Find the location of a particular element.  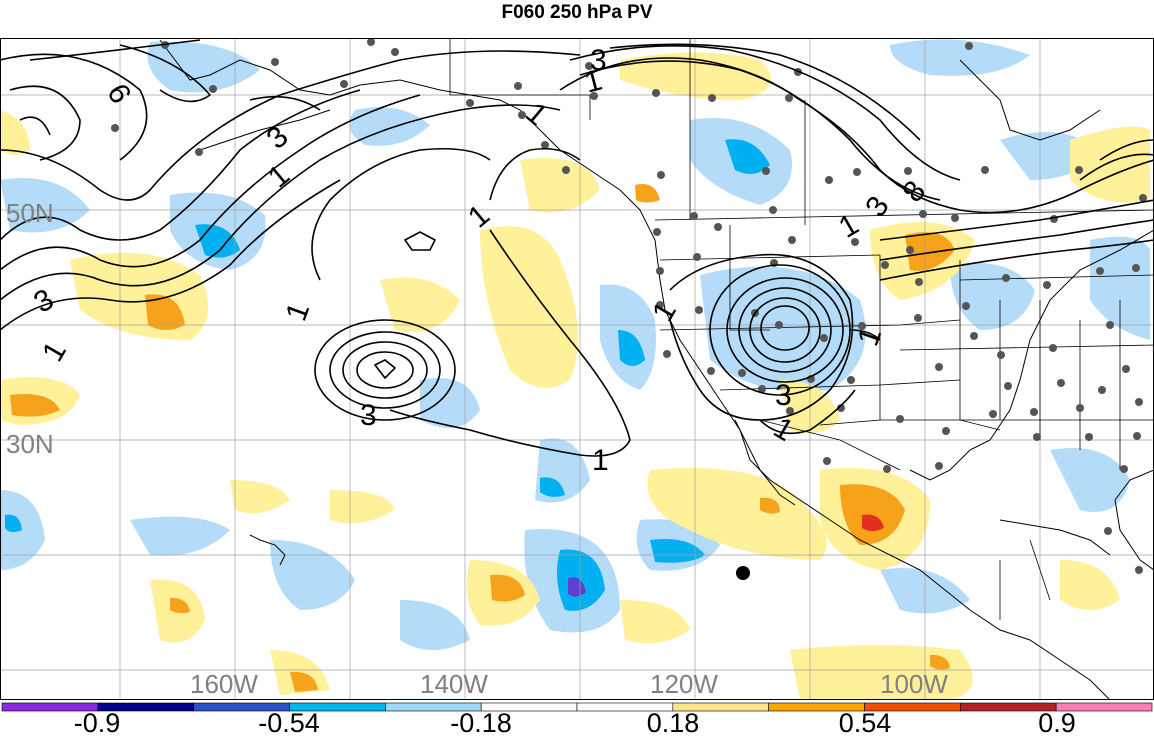

lat-label-30n: 30N is located at coordinates (30, 444).